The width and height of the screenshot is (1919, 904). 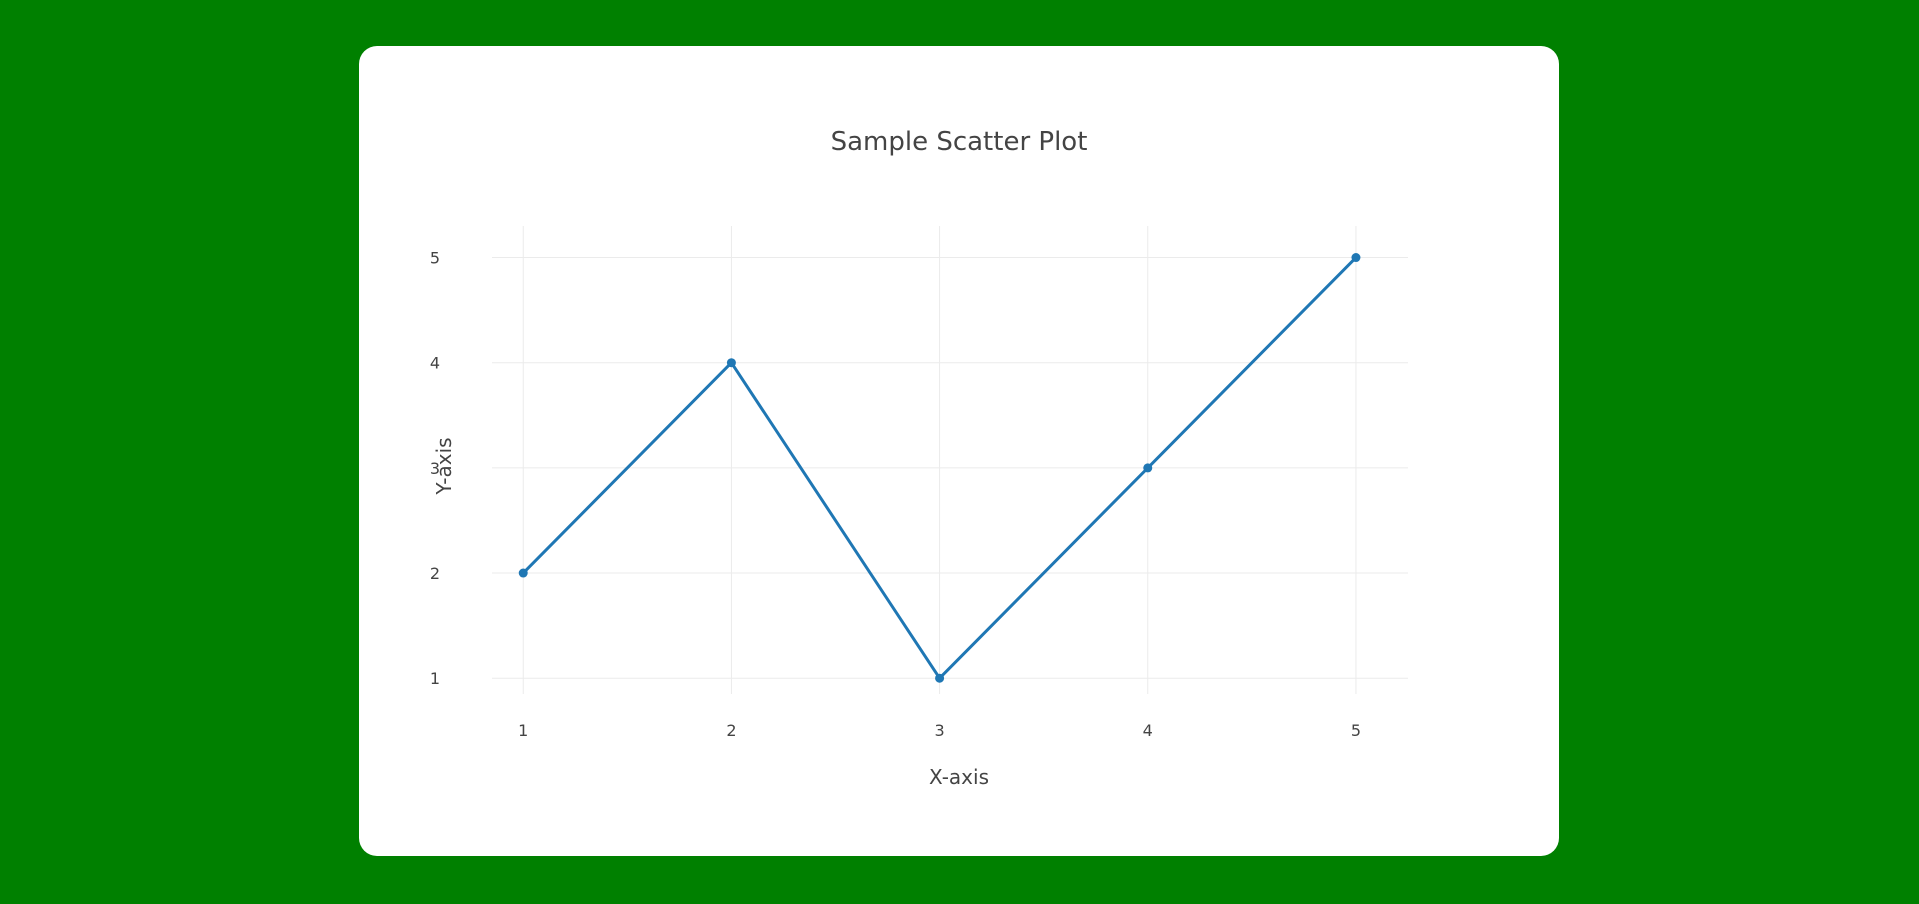 What do you see at coordinates (444, 466) in the screenshot?
I see `y-axis-label: Y-axis` at bounding box center [444, 466].